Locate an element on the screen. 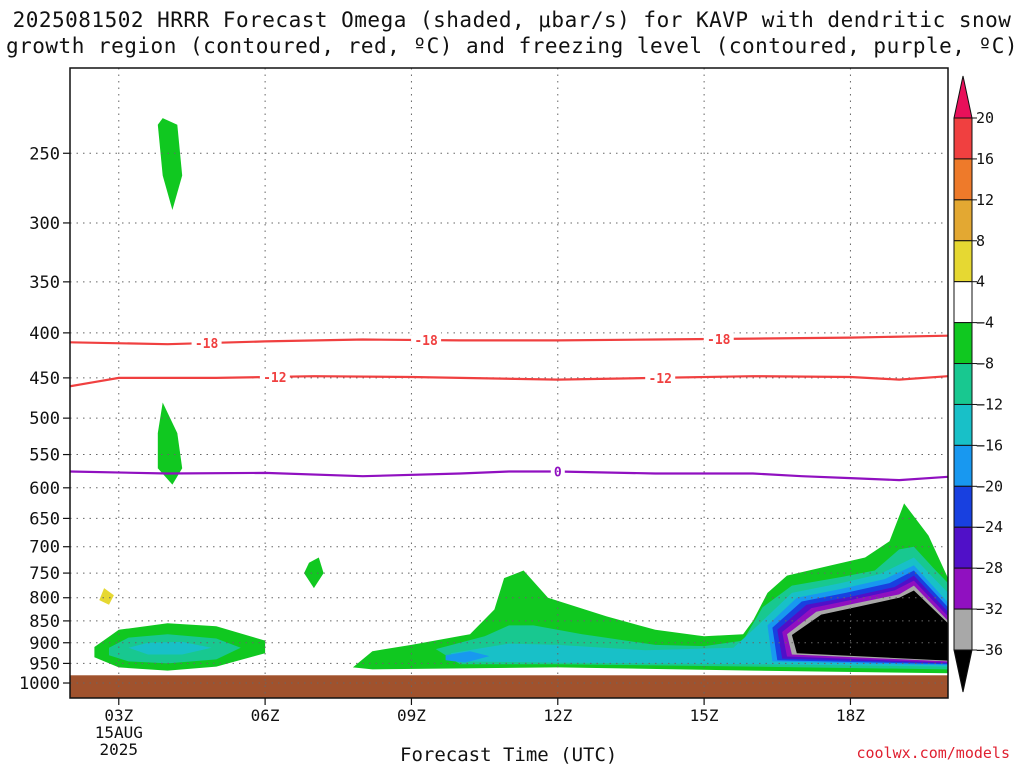 This screenshot has height=768, width=1024. x-tick-label-3: 12Z is located at coordinates (557, 715).